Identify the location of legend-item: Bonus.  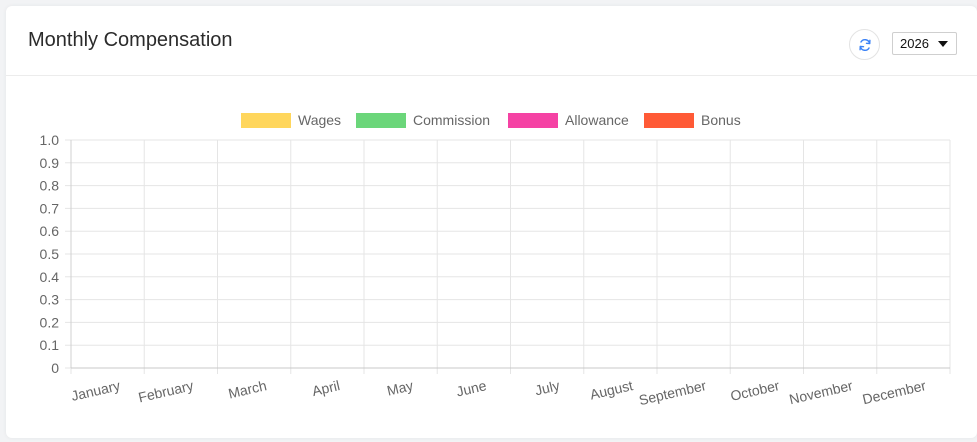
(692, 120).